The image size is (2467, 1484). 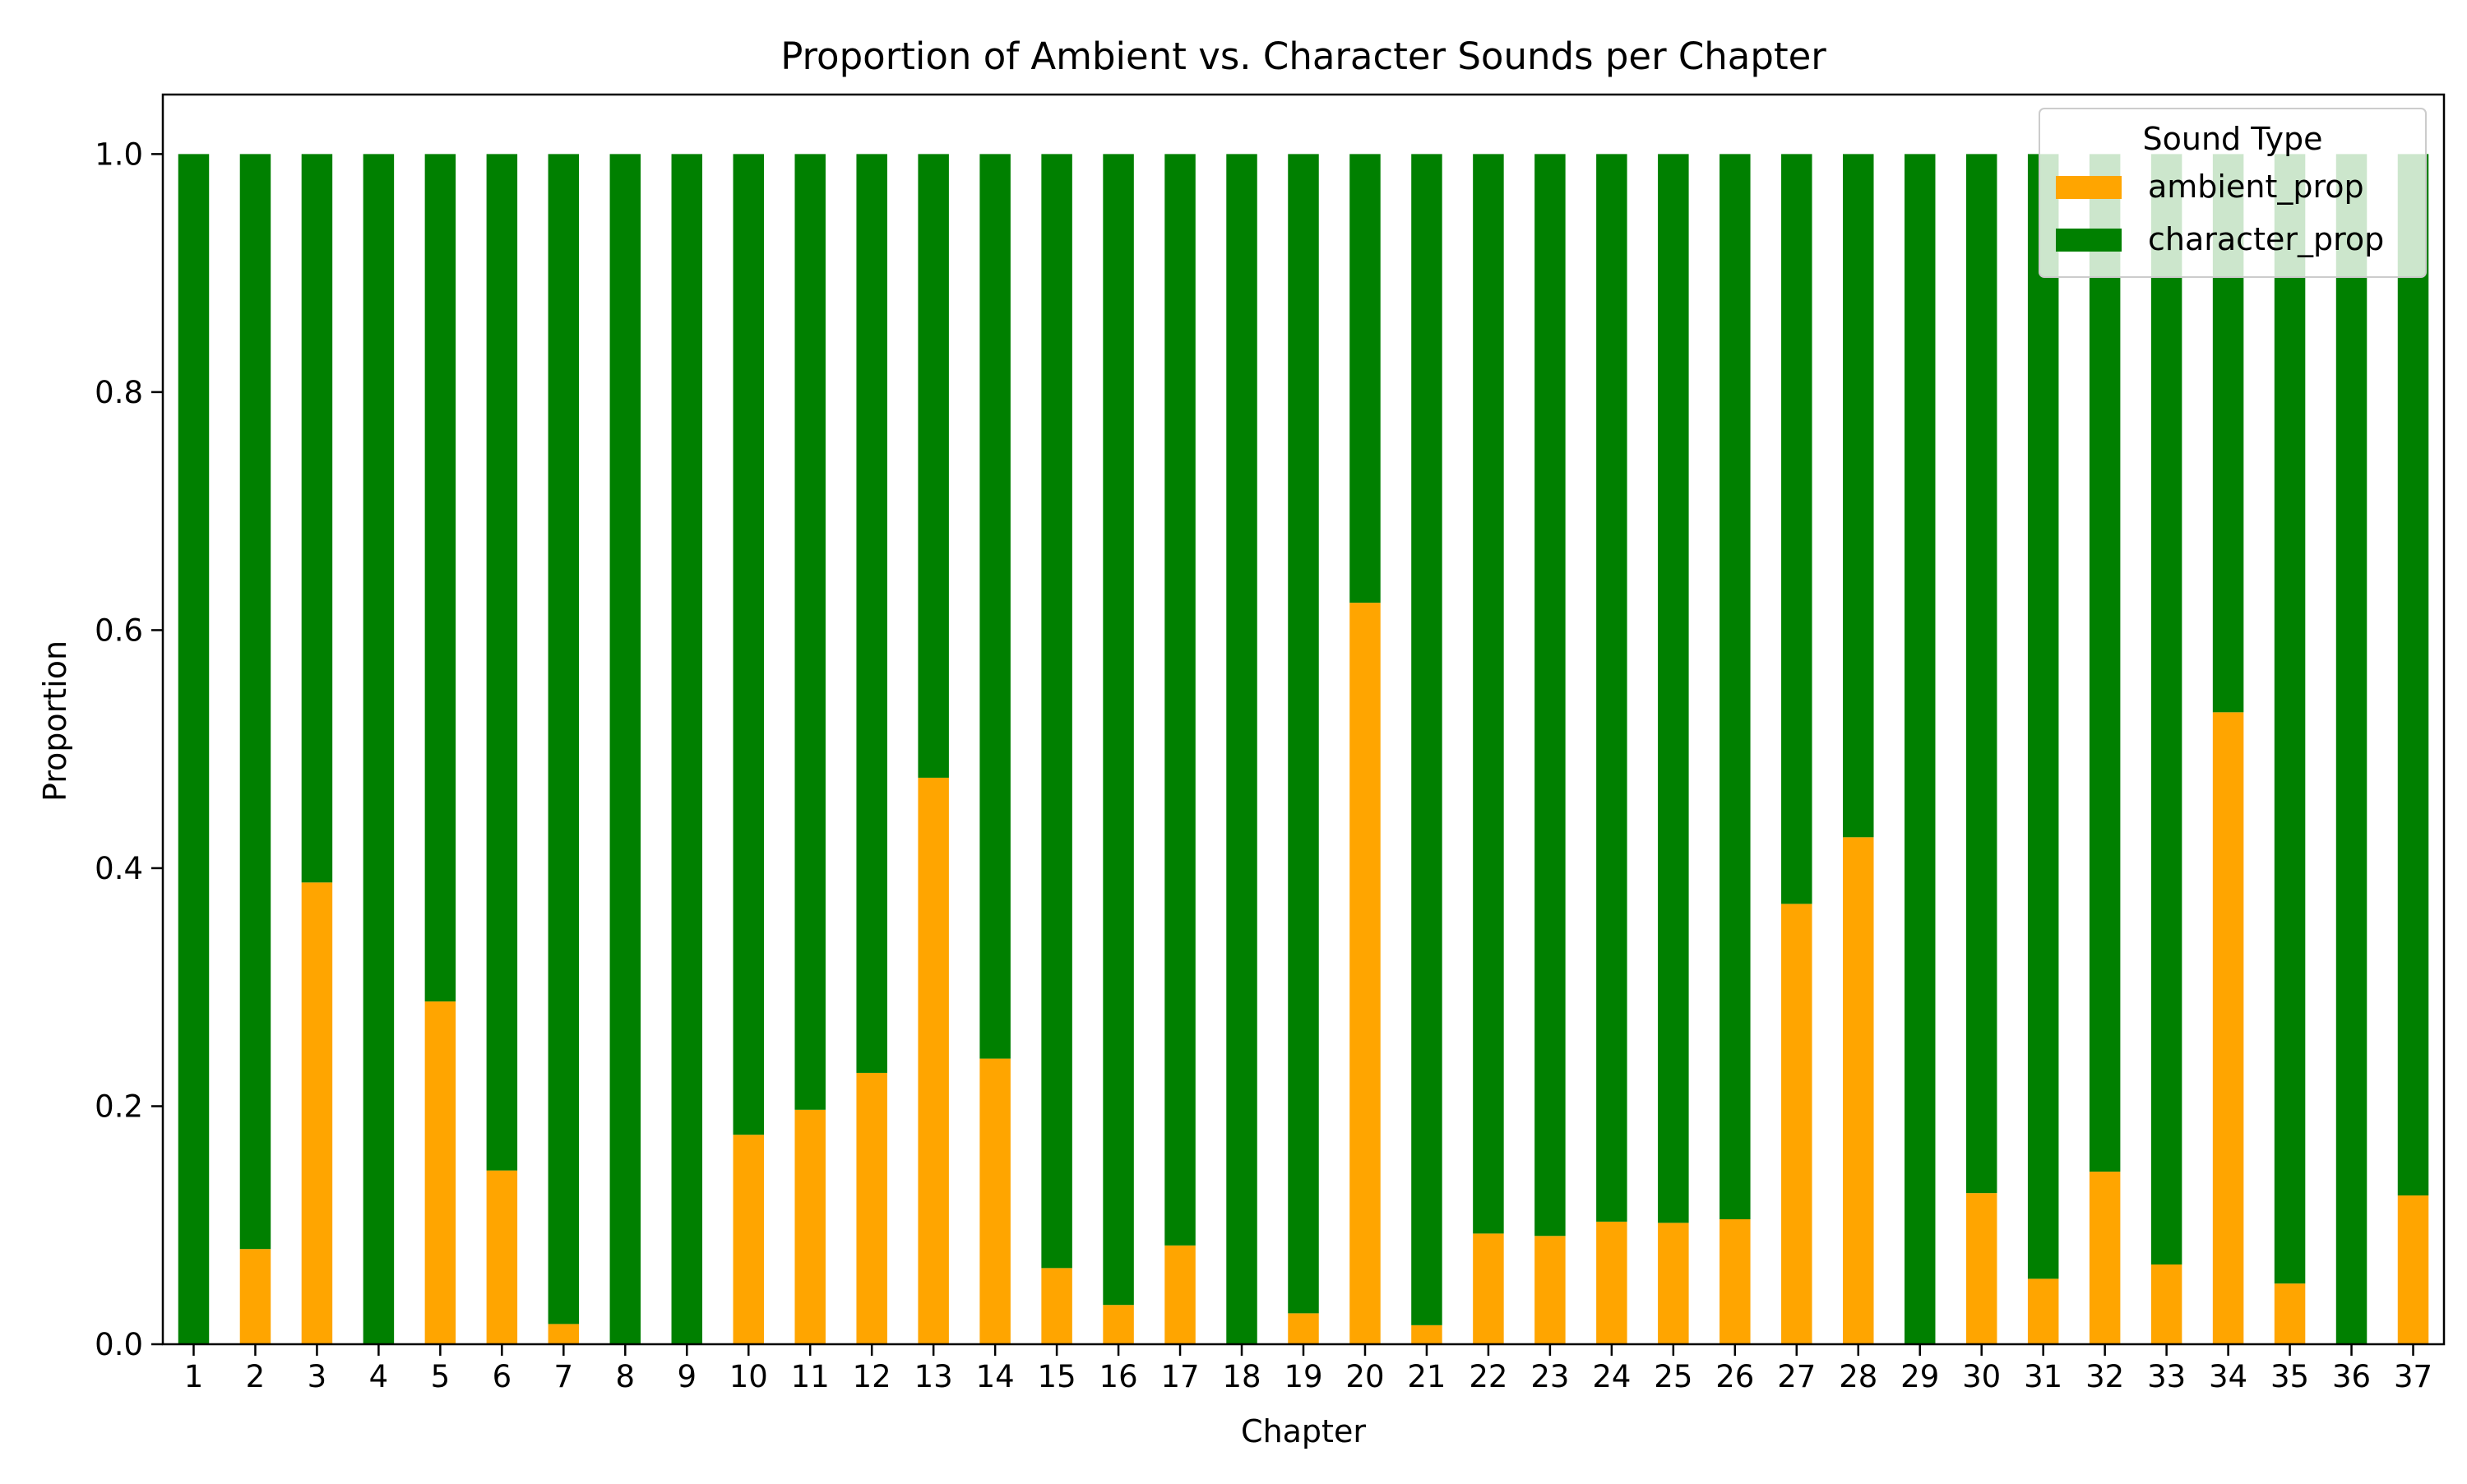 I want to click on x-tick-label: 34, so click(x=2228, y=1376).